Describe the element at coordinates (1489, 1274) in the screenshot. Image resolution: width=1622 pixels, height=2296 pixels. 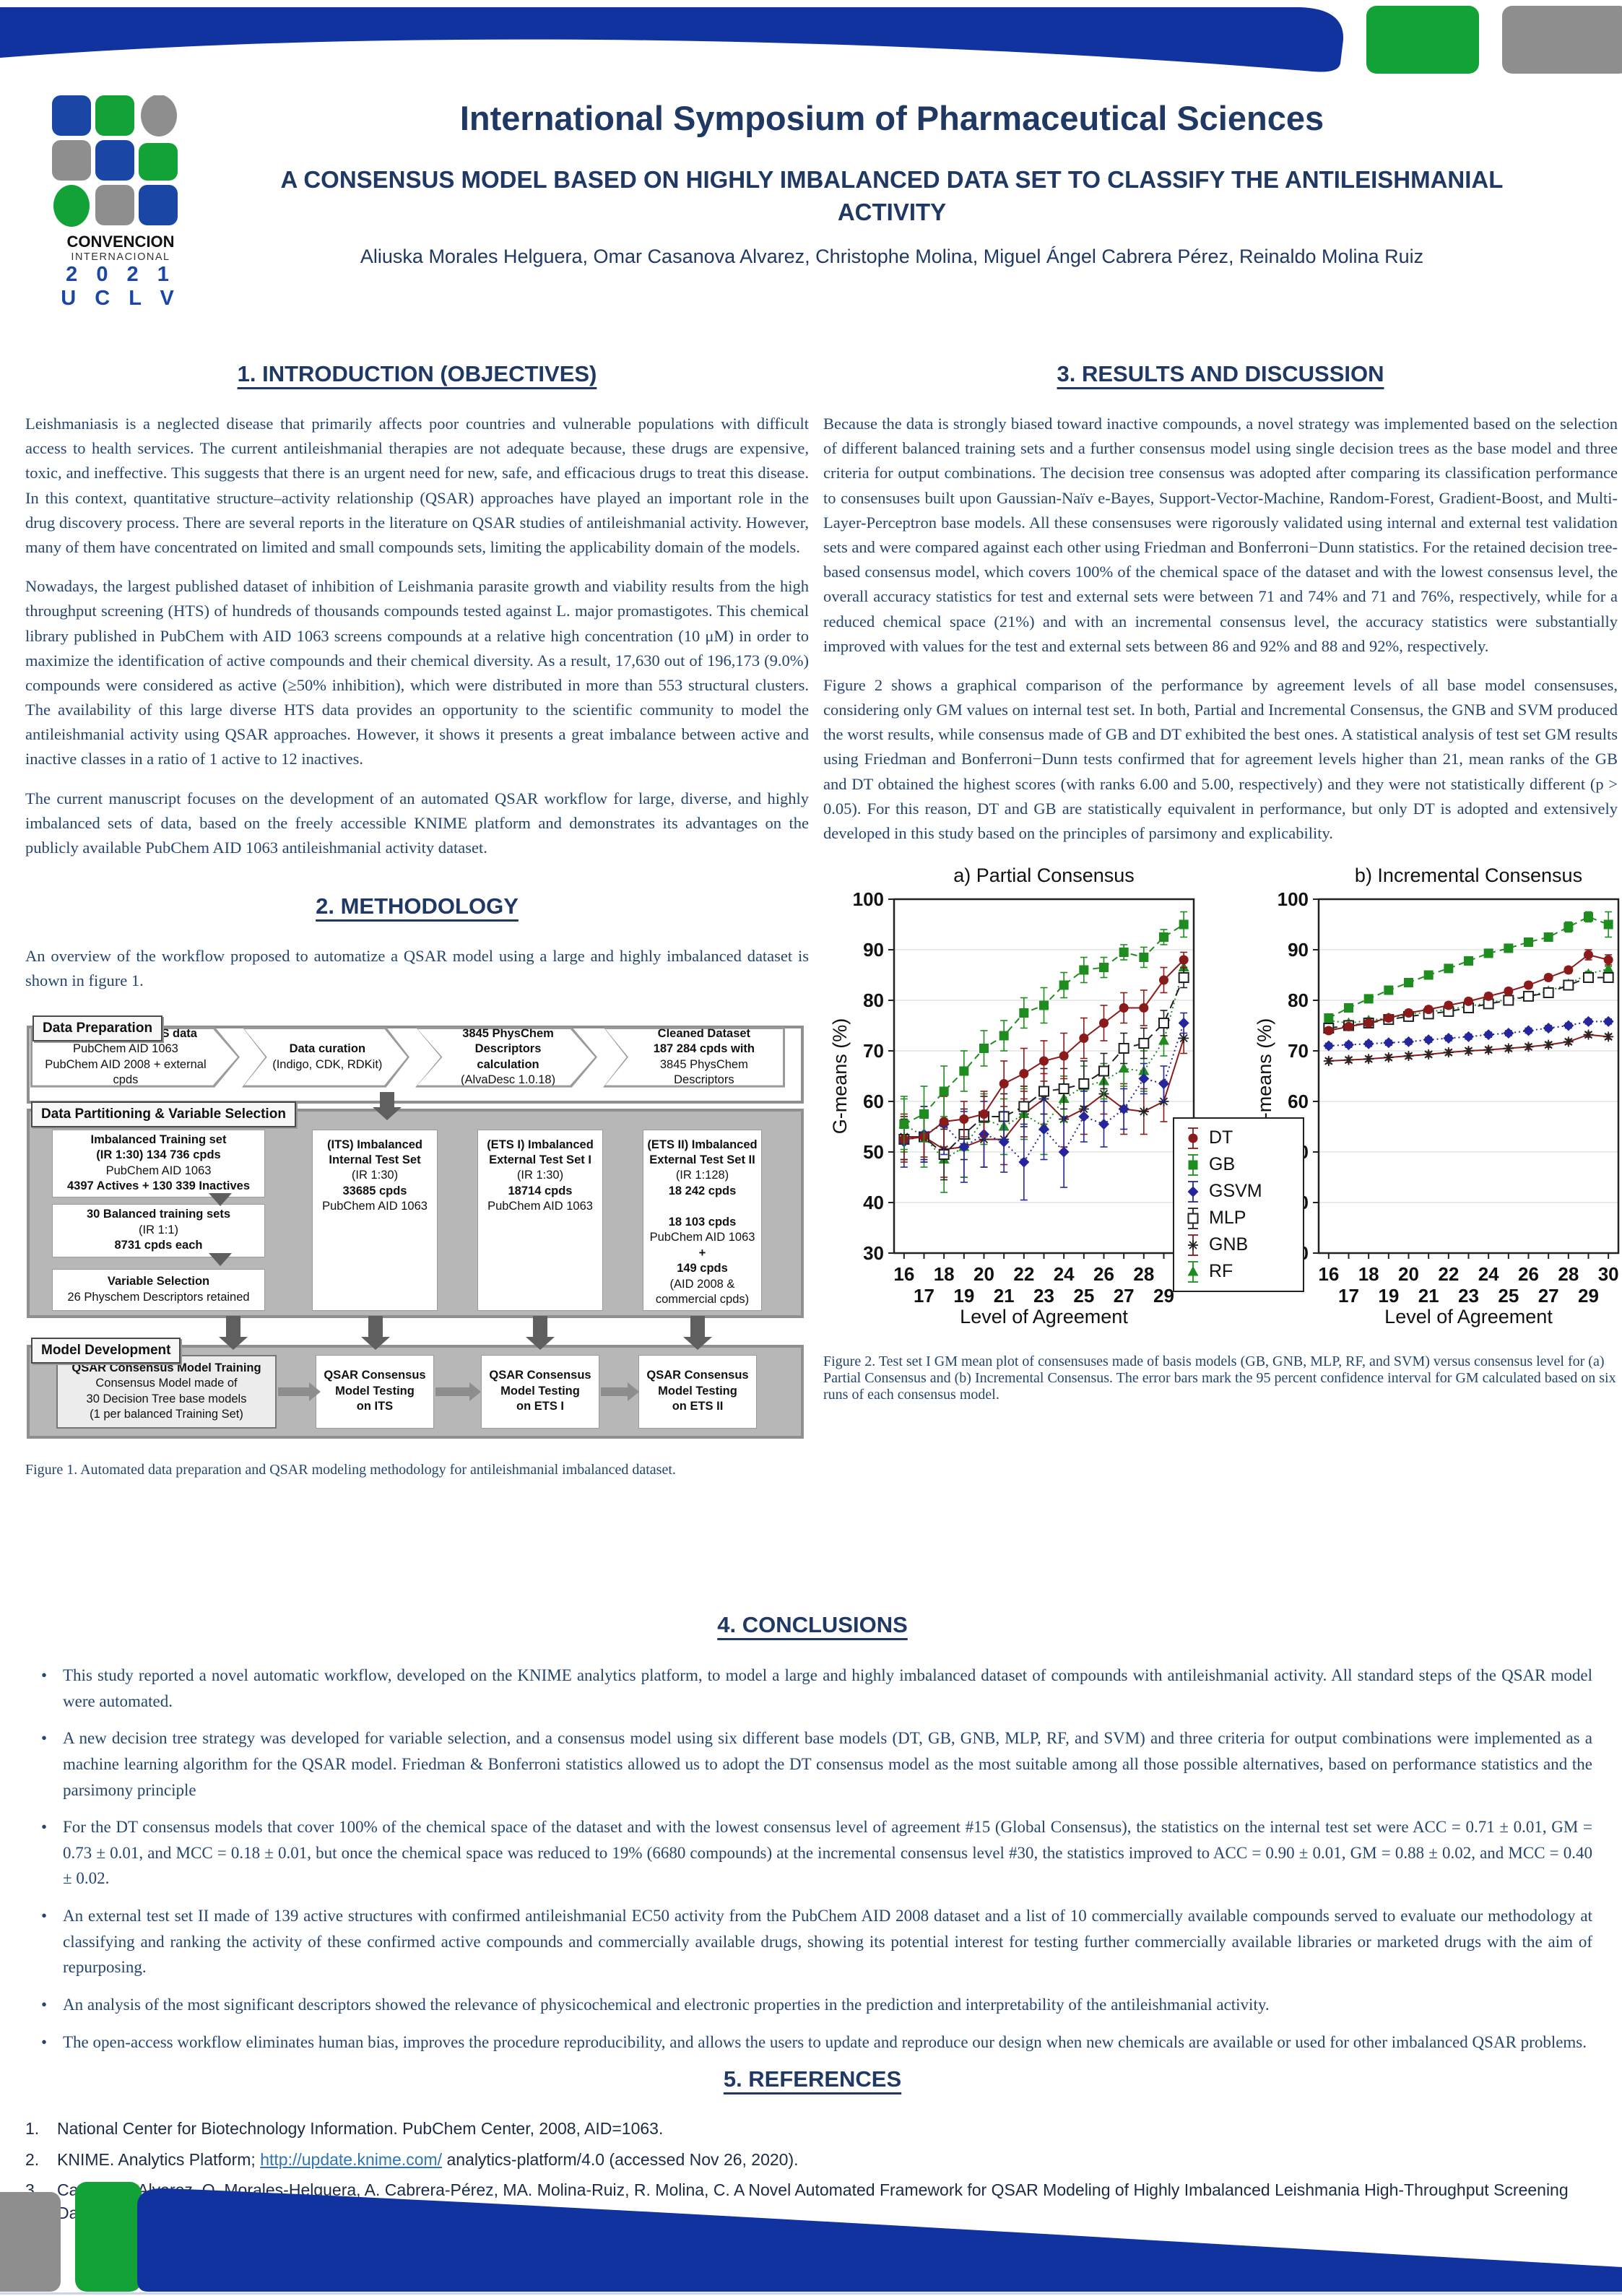
I see `svg-text: 24` at that location.